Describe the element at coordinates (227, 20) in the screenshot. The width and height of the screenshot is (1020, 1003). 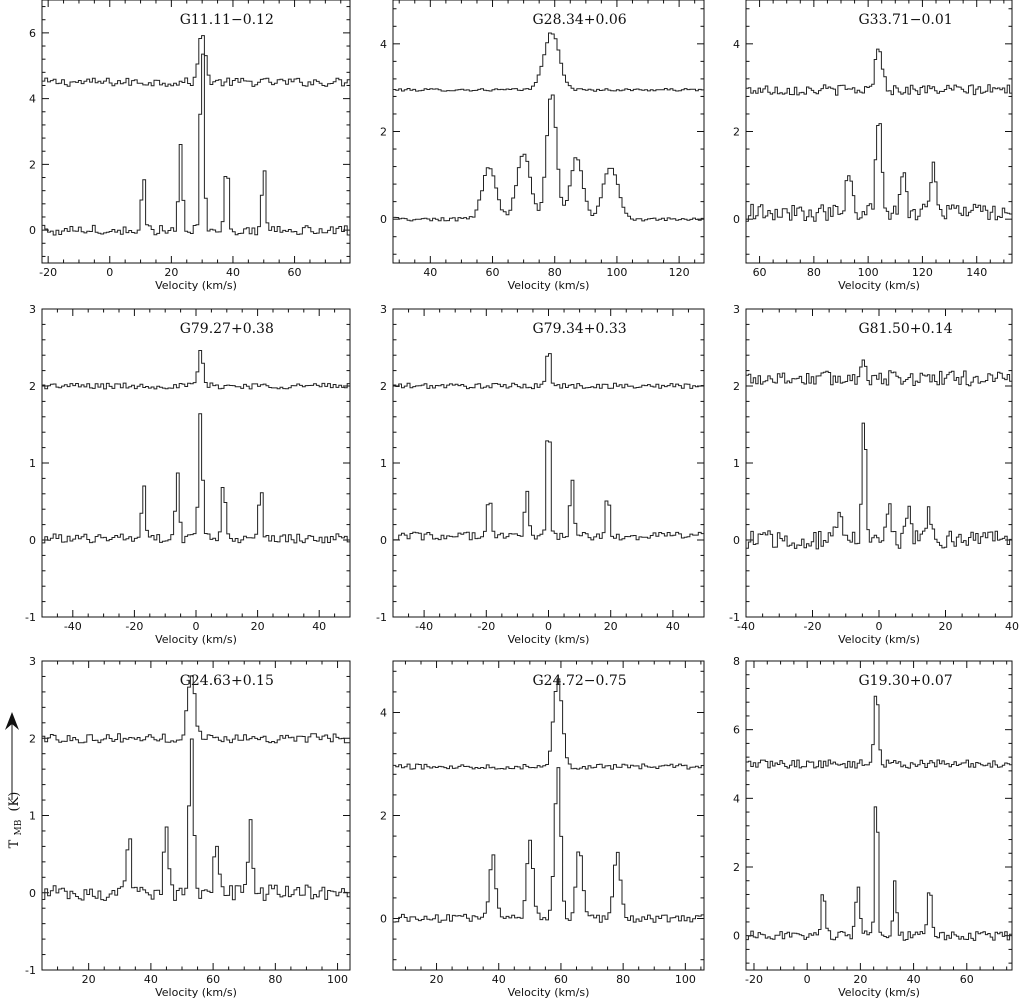
I see `panel-title: G11.11−0.12` at that location.